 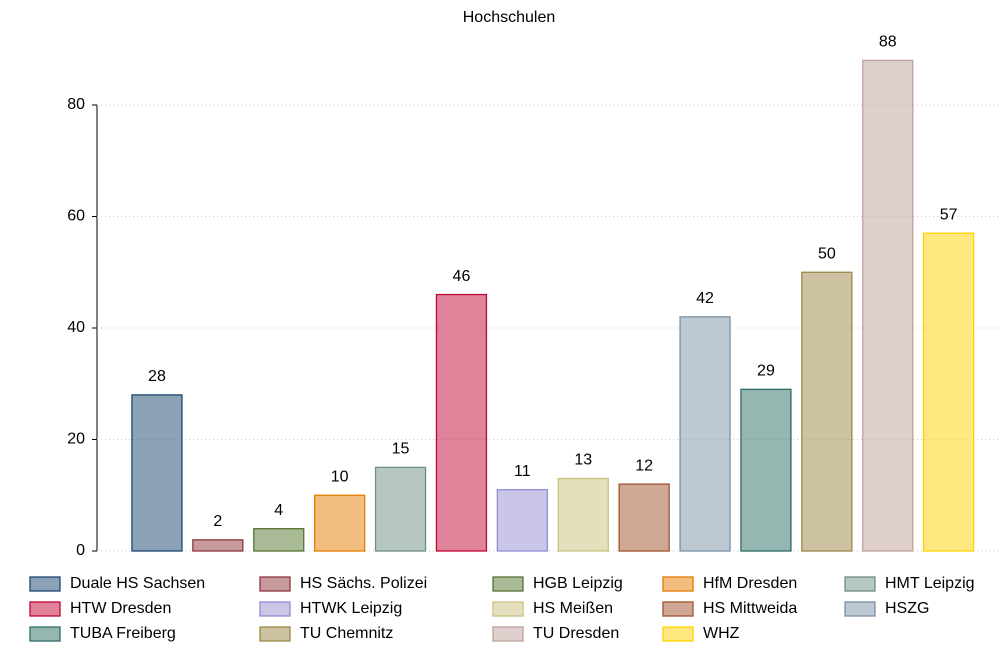 I want to click on y-tick-label: 0, so click(x=80, y=550).